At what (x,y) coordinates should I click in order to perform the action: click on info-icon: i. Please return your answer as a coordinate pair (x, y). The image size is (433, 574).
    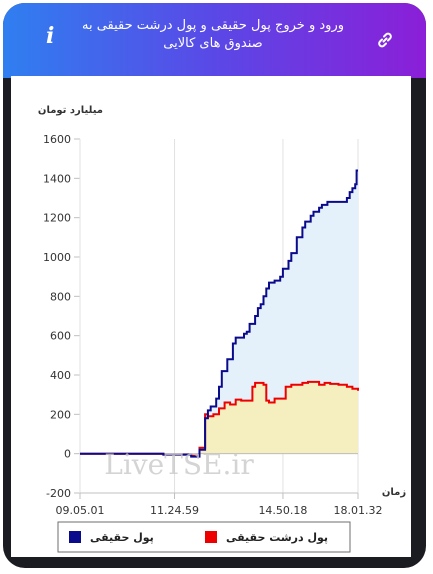
    Looking at the image, I should click on (50, 36).